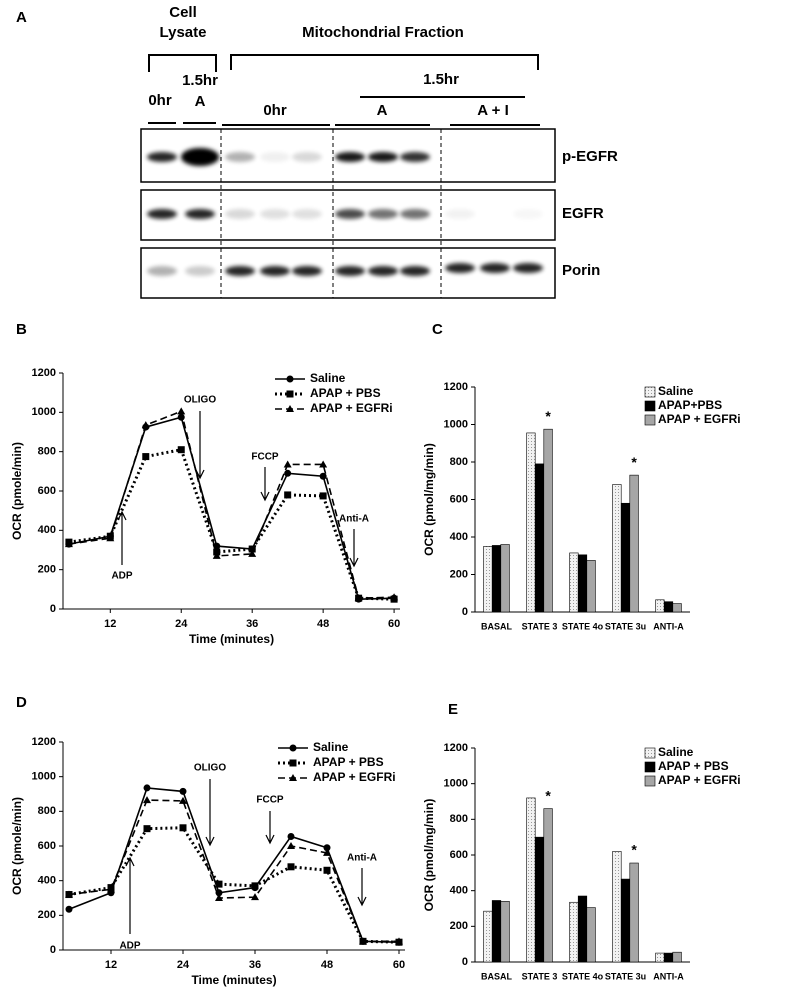  Describe the element at coordinates (625, 976) in the screenshot. I see `x-tick-label: STATE 3u` at that location.